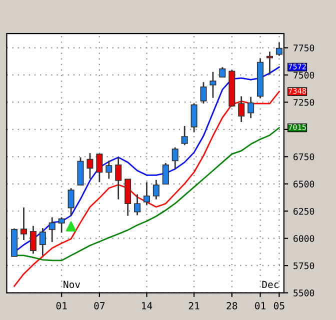  Describe the element at coordinates (72, 284) in the screenshot. I see `annotation: Nov` at that location.